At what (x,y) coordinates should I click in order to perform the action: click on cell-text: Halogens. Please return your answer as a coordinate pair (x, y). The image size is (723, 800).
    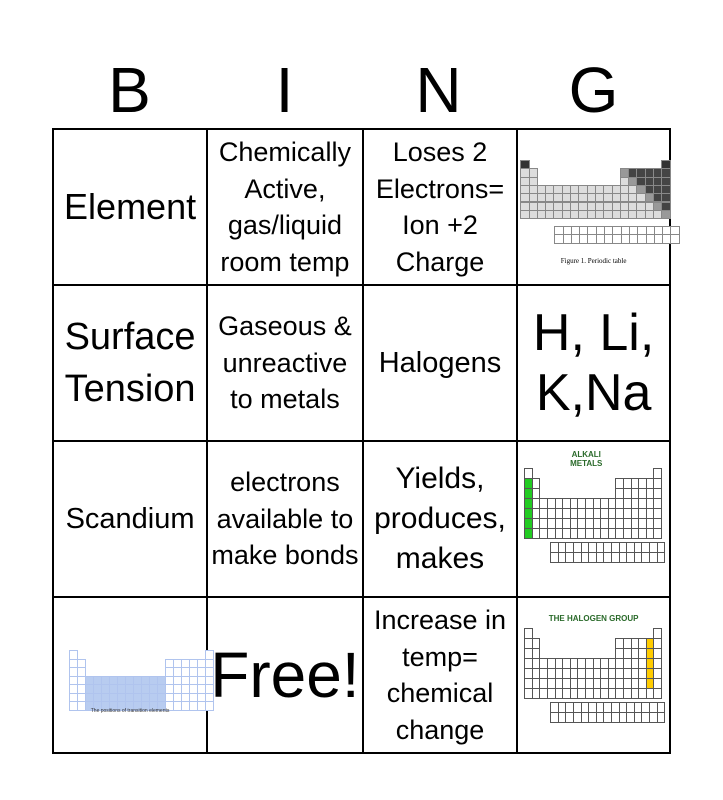
    Looking at the image, I should click on (440, 362).